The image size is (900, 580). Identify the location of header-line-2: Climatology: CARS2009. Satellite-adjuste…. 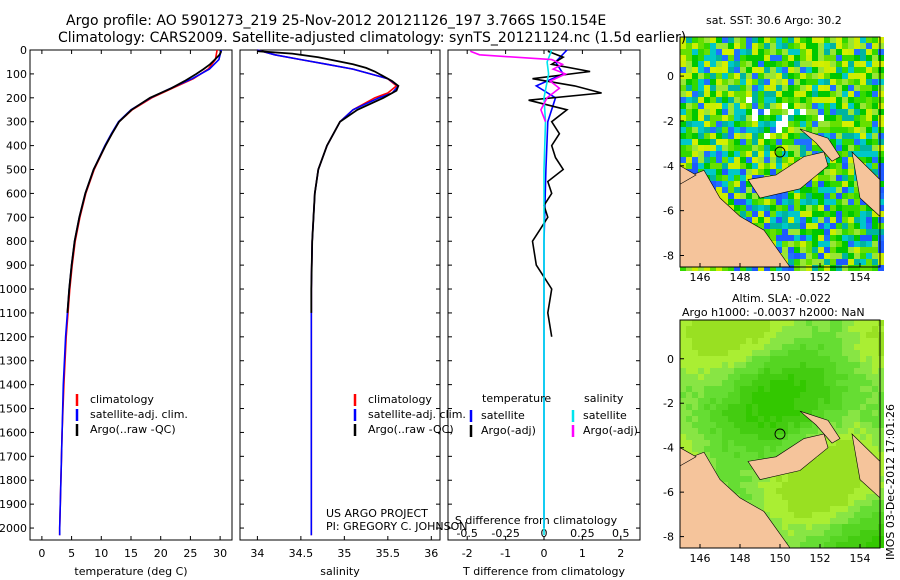
(372, 38).